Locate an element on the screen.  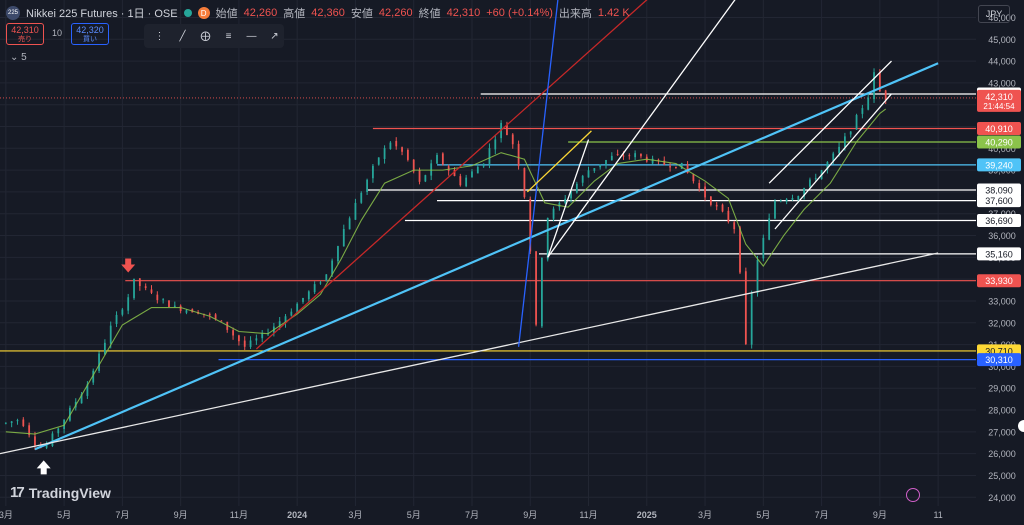
fib-tool-icon: ≡ is located at coordinates (228, 36).